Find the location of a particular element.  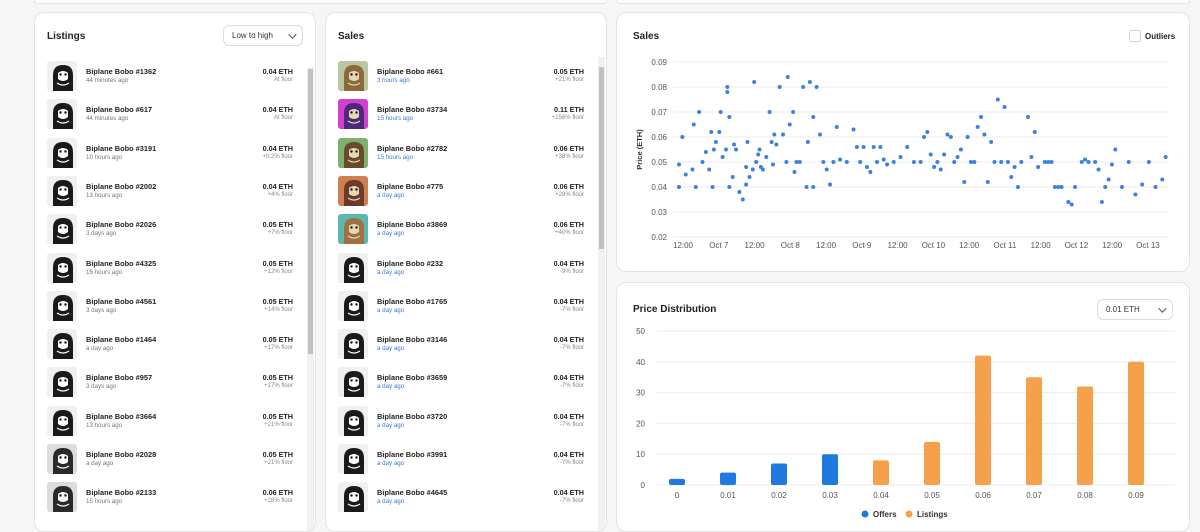

bucket-select: 0.01 ETH is located at coordinates (1135, 309).